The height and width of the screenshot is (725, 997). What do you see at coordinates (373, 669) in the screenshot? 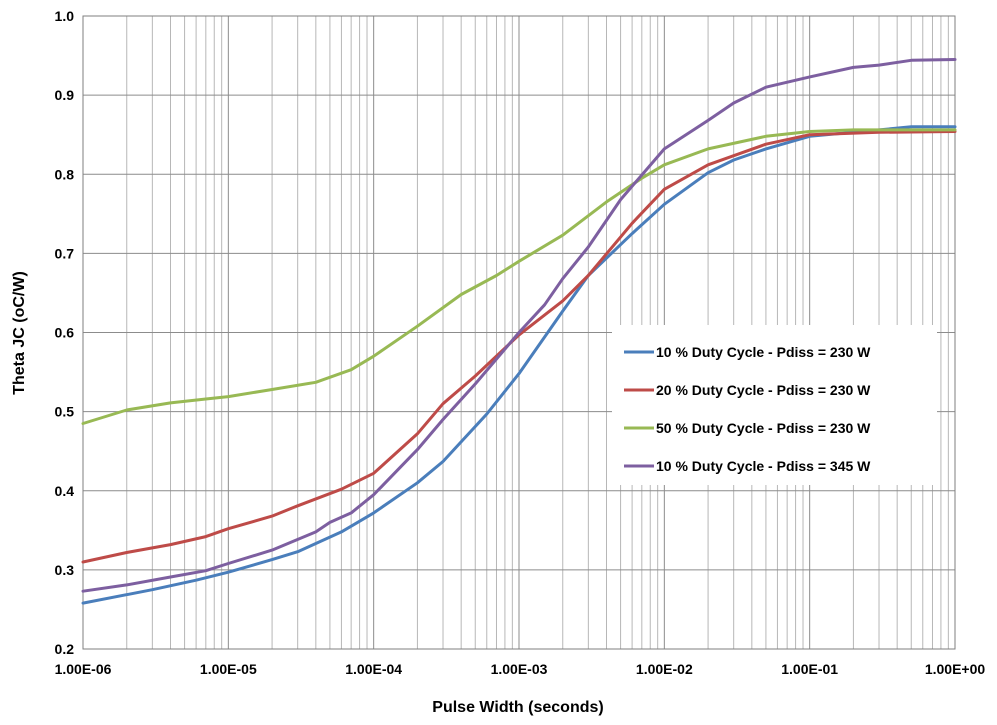
I see `x-tick-label: 1.00E-04` at bounding box center [373, 669].